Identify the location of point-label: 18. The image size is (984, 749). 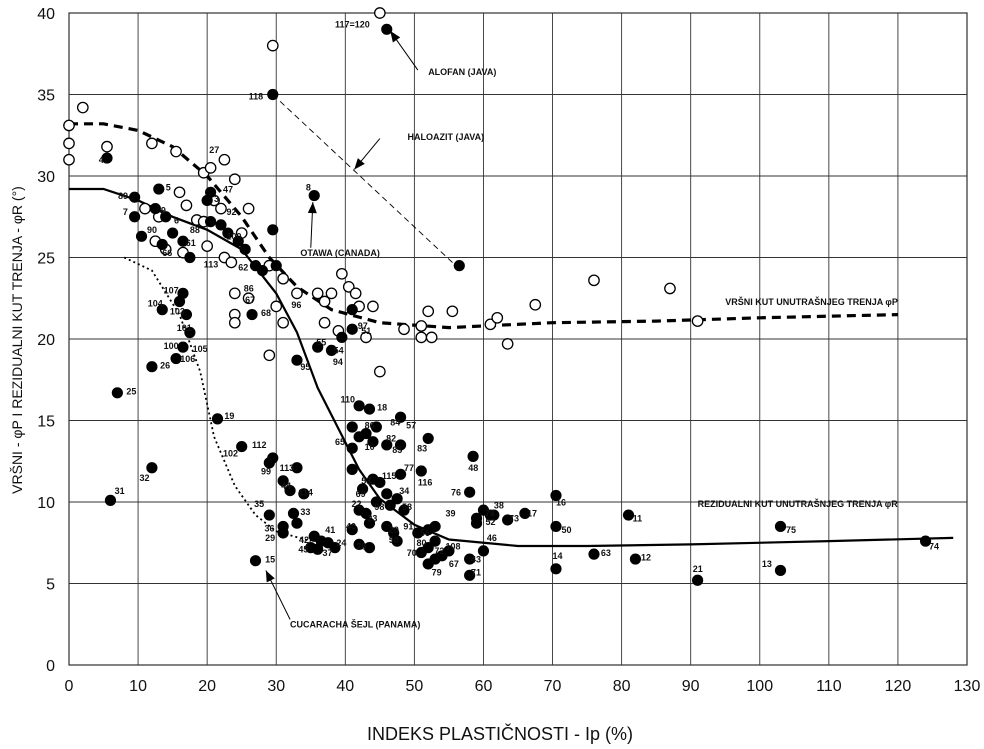
(382, 408).